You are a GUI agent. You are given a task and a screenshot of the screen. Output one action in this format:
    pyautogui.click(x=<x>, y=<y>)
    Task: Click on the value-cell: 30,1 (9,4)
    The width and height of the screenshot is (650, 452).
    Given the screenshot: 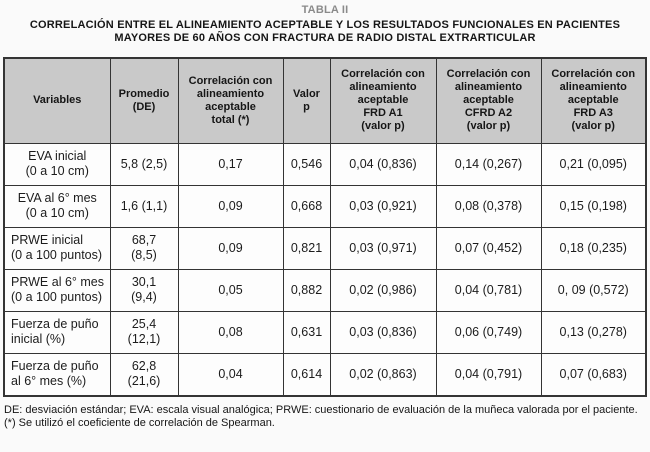 What is the action you would take?
    pyautogui.click(x=144, y=290)
    